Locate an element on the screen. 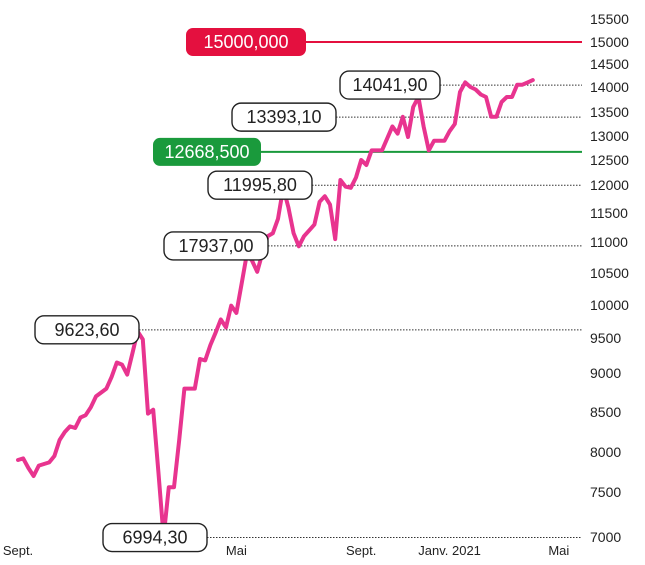 This screenshot has width=645, height=565. annotation-label: 13393,10 is located at coordinates (283, 117).